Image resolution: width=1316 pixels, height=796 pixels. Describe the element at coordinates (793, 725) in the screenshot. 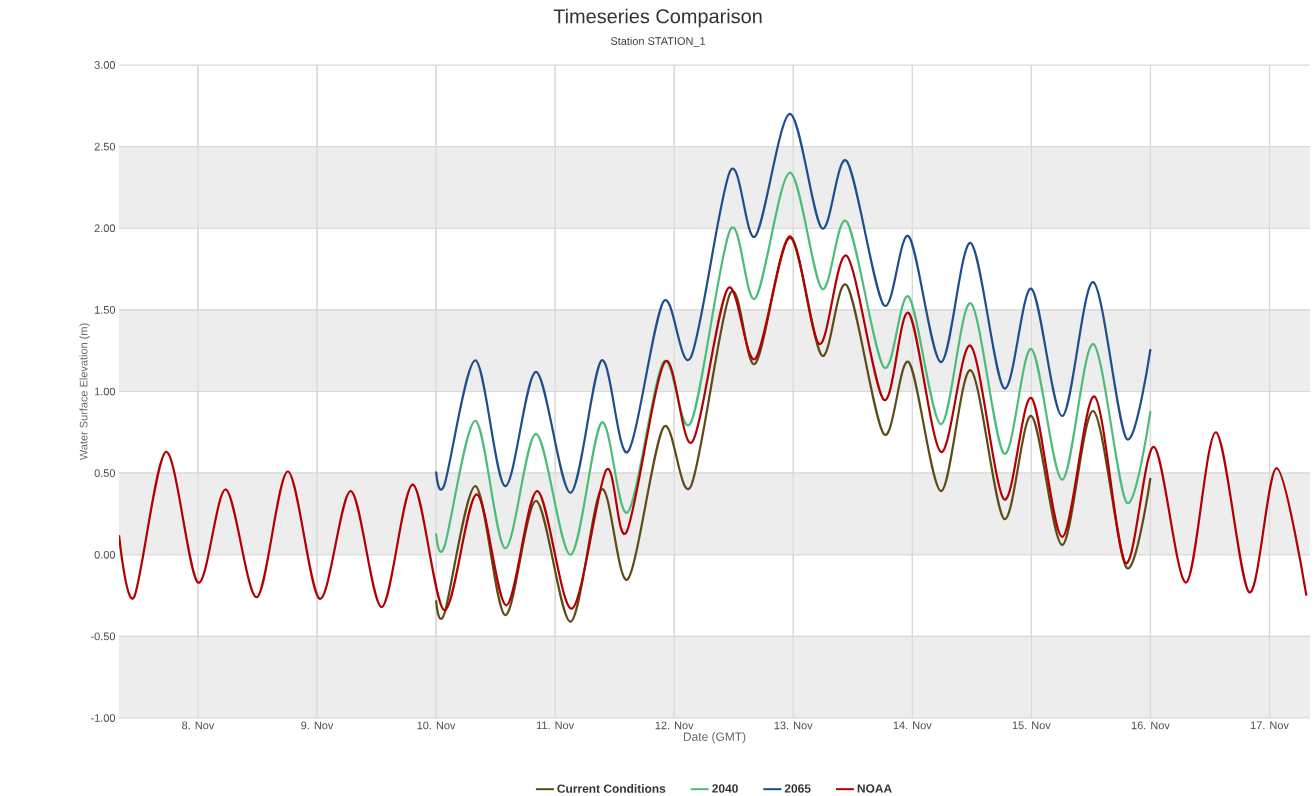

I see `x-tick-label: 13. Nov` at that location.